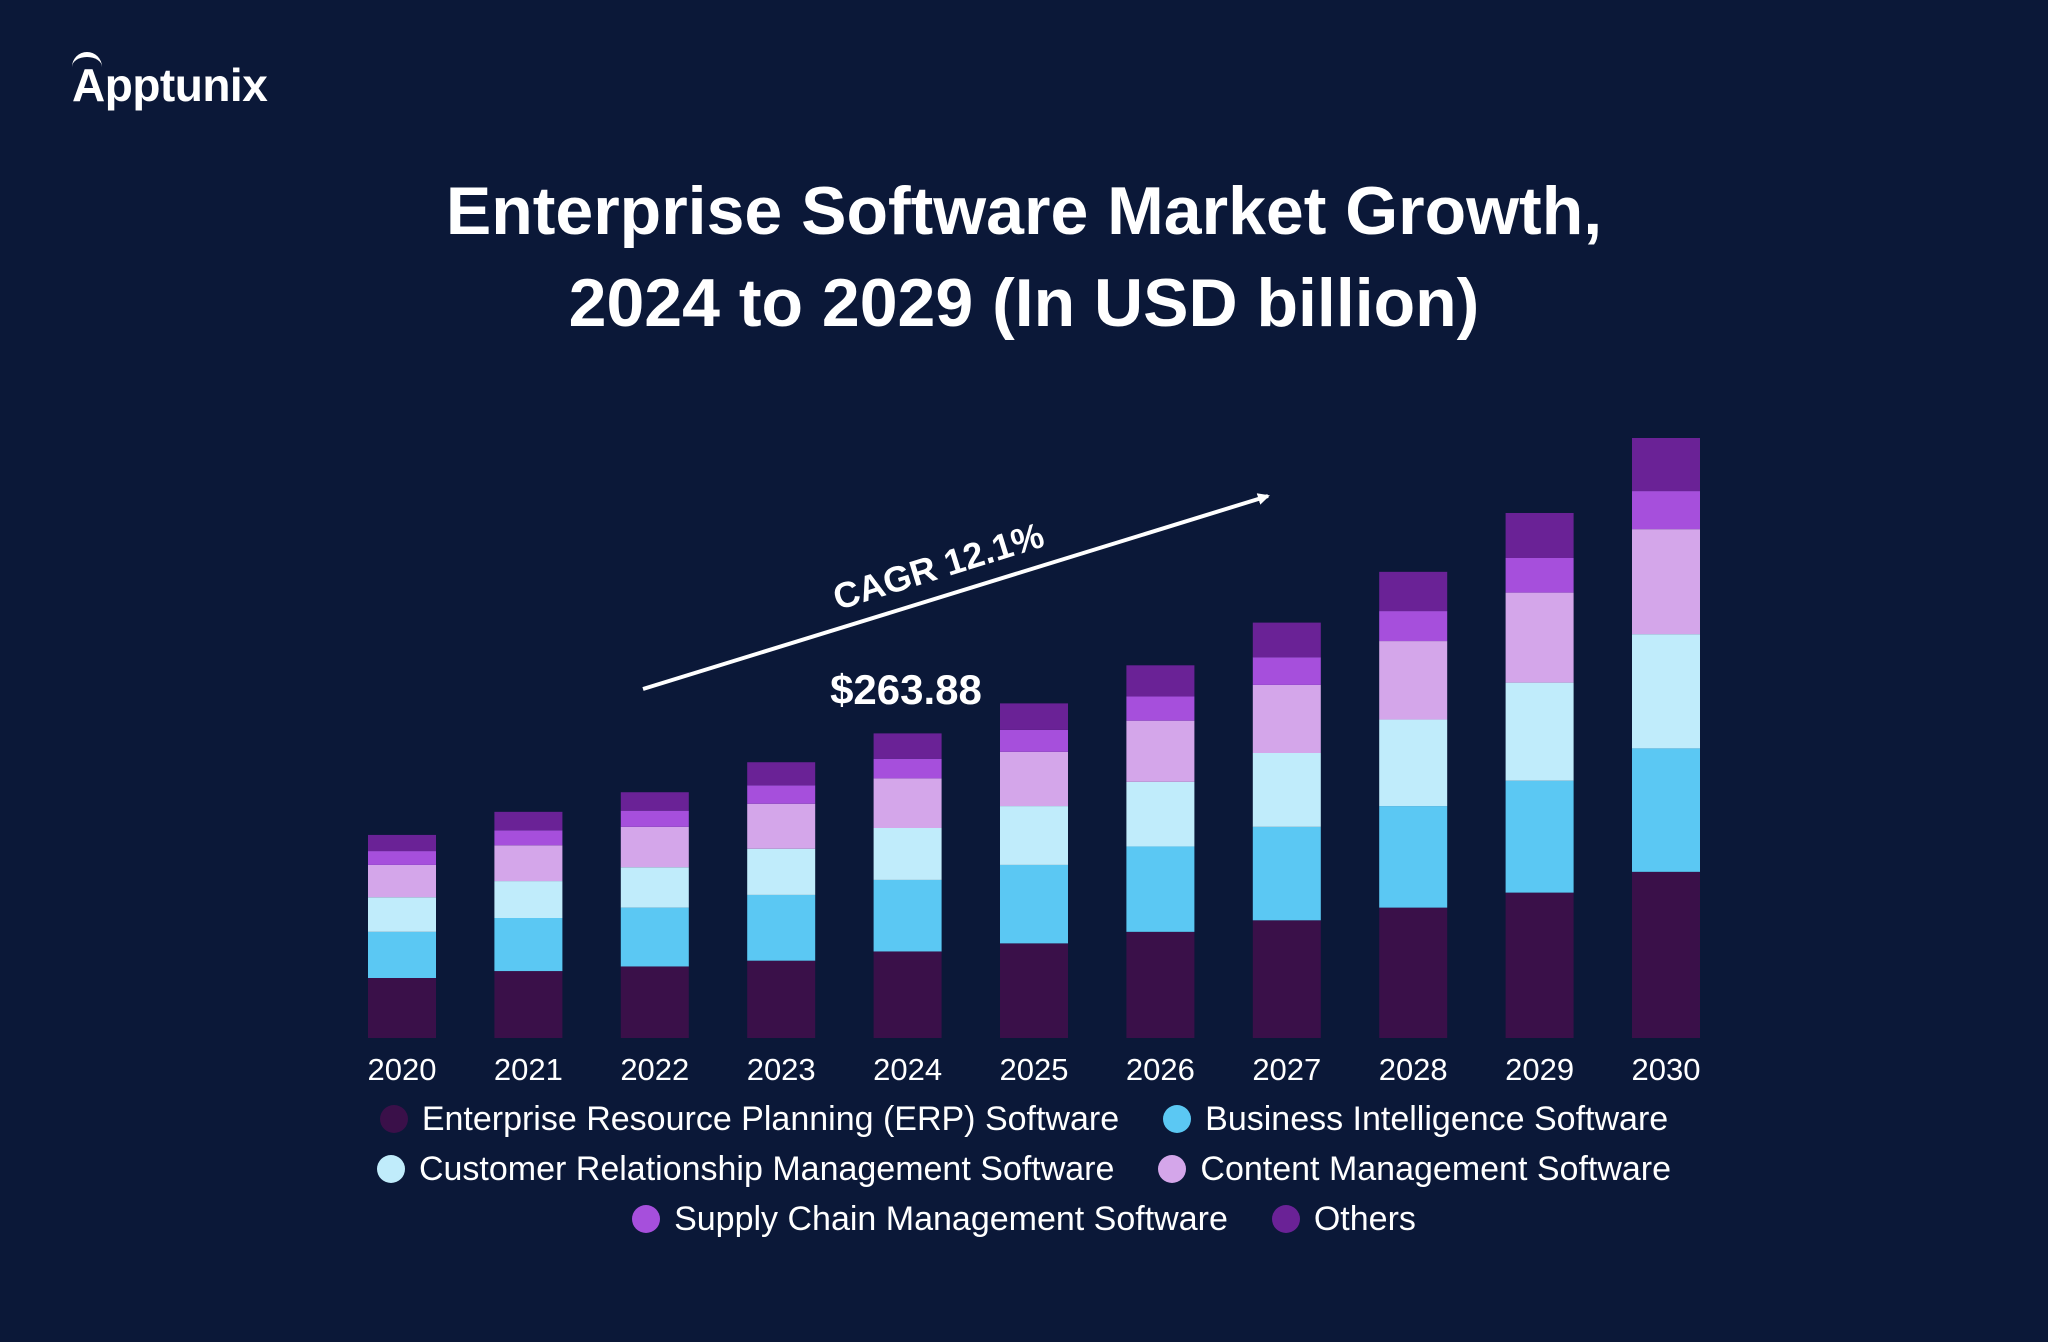 The image size is (2048, 1342). What do you see at coordinates (528, 1069) in the screenshot?
I see `x-tick-label-2021: 2021` at bounding box center [528, 1069].